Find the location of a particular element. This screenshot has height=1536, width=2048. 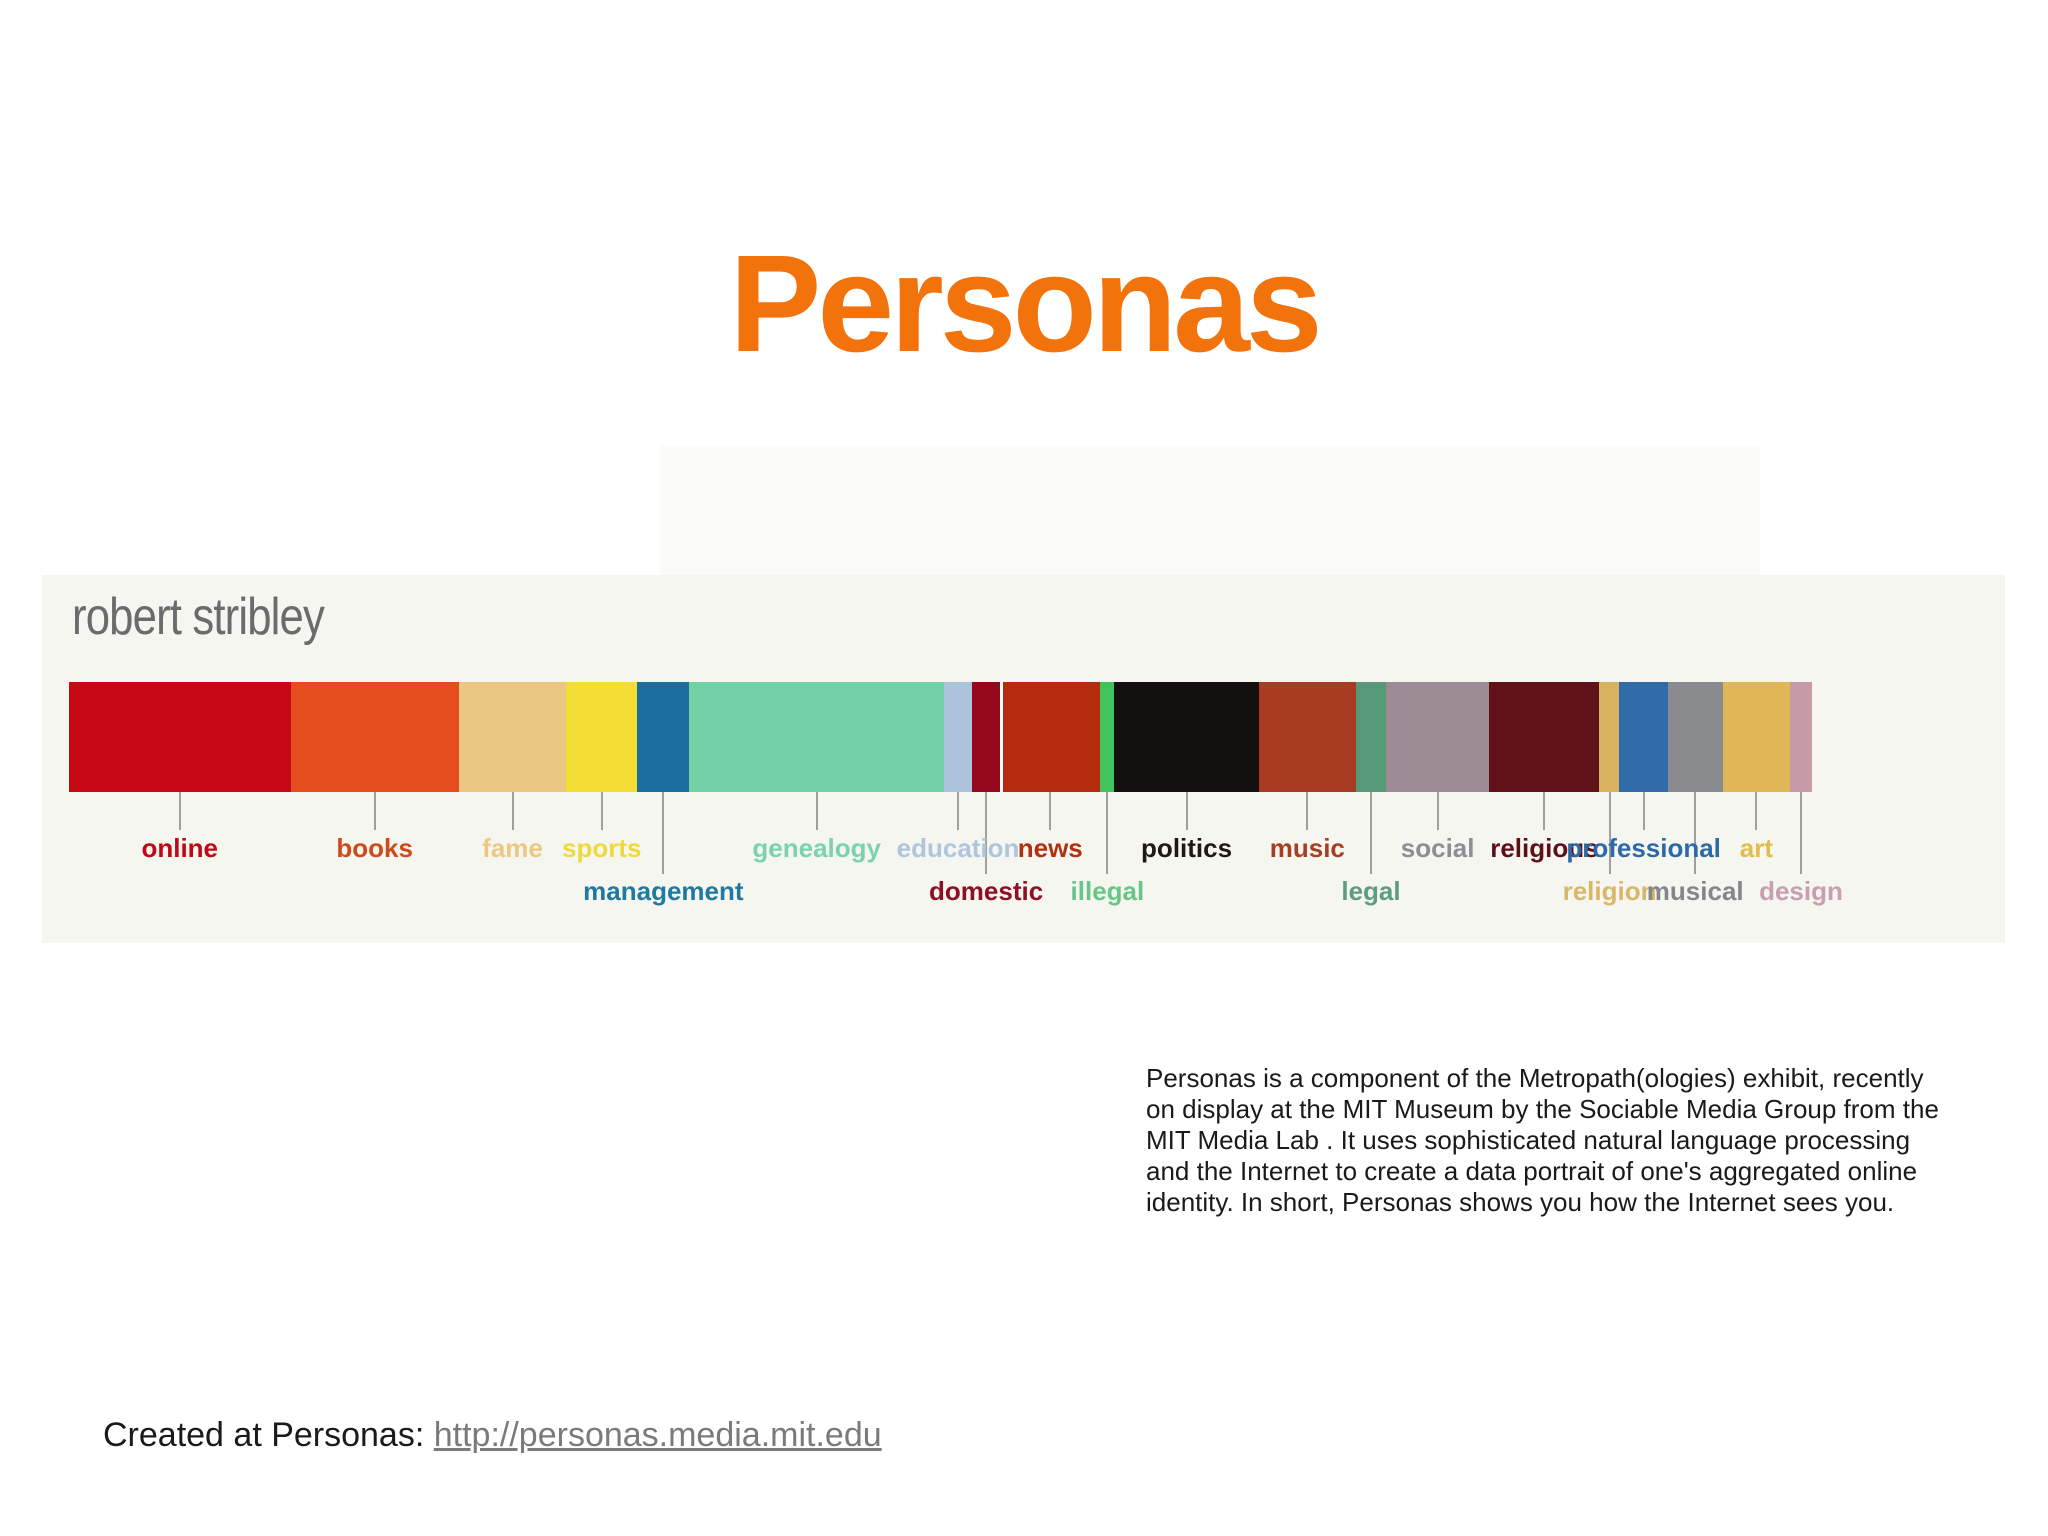

bar-segment-news is located at coordinates (1050, 737).